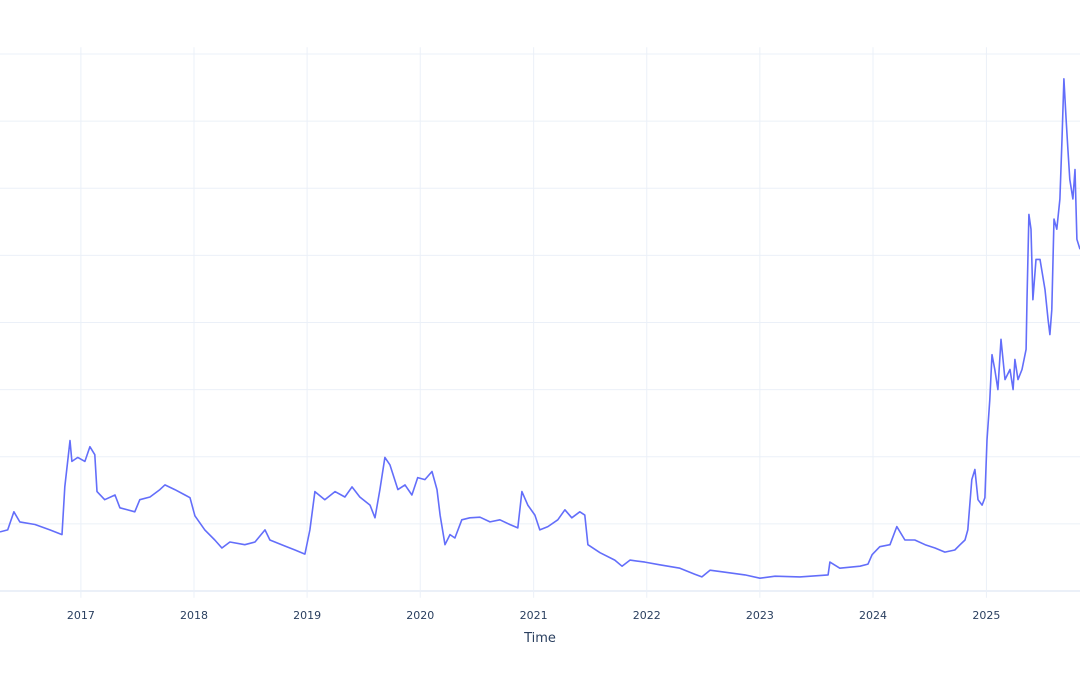  What do you see at coordinates (873, 615) in the screenshot?
I see `x-tick-label: 2024` at bounding box center [873, 615].